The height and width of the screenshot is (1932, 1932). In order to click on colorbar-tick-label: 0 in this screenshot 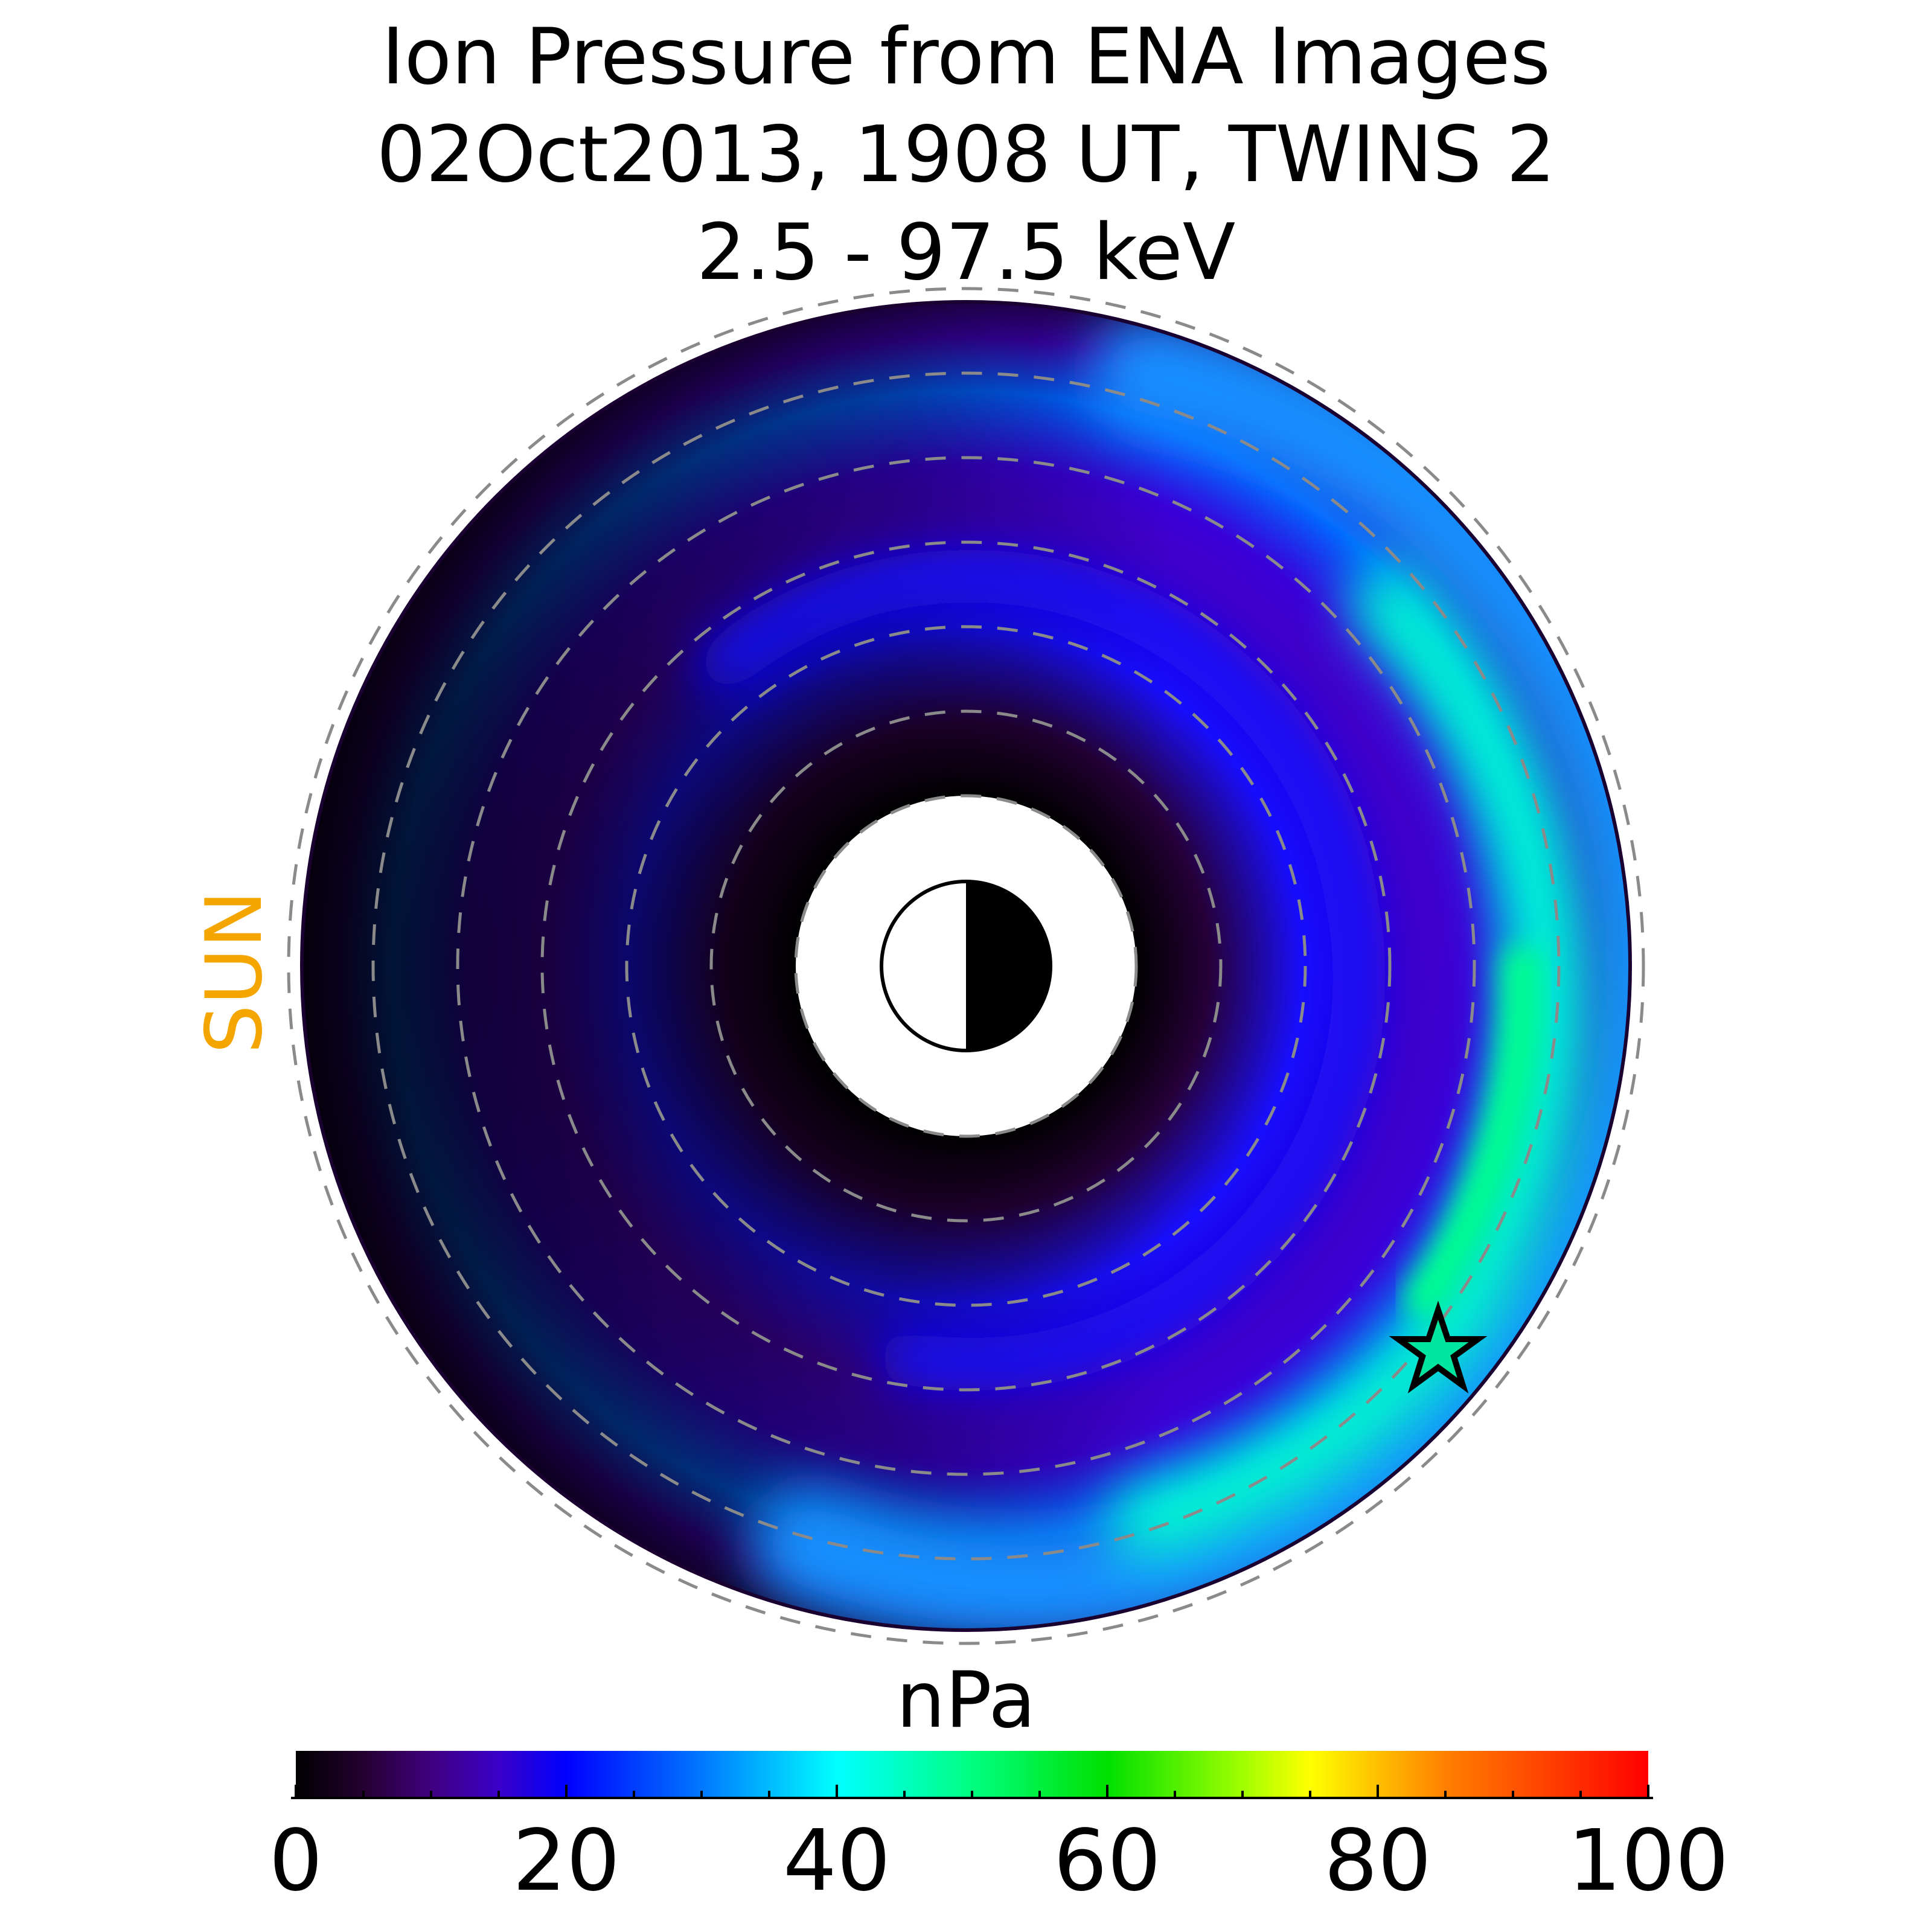, I will do `click(296, 1861)`.